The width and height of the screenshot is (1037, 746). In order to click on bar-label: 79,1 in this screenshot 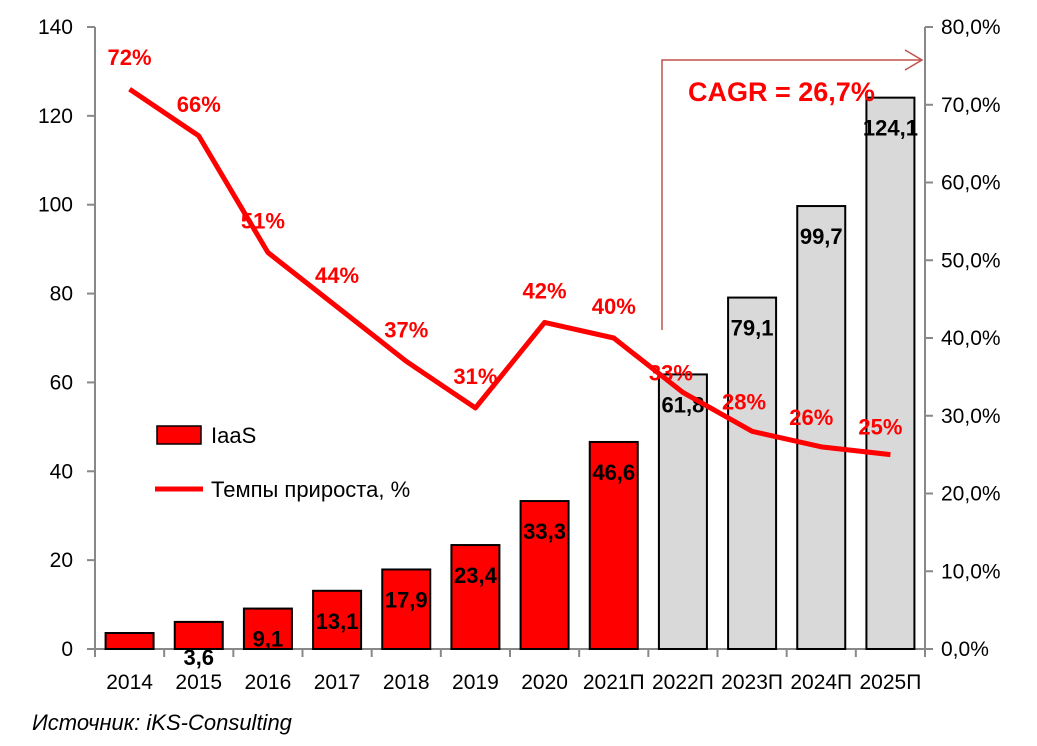, I will do `click(752, 328)`.